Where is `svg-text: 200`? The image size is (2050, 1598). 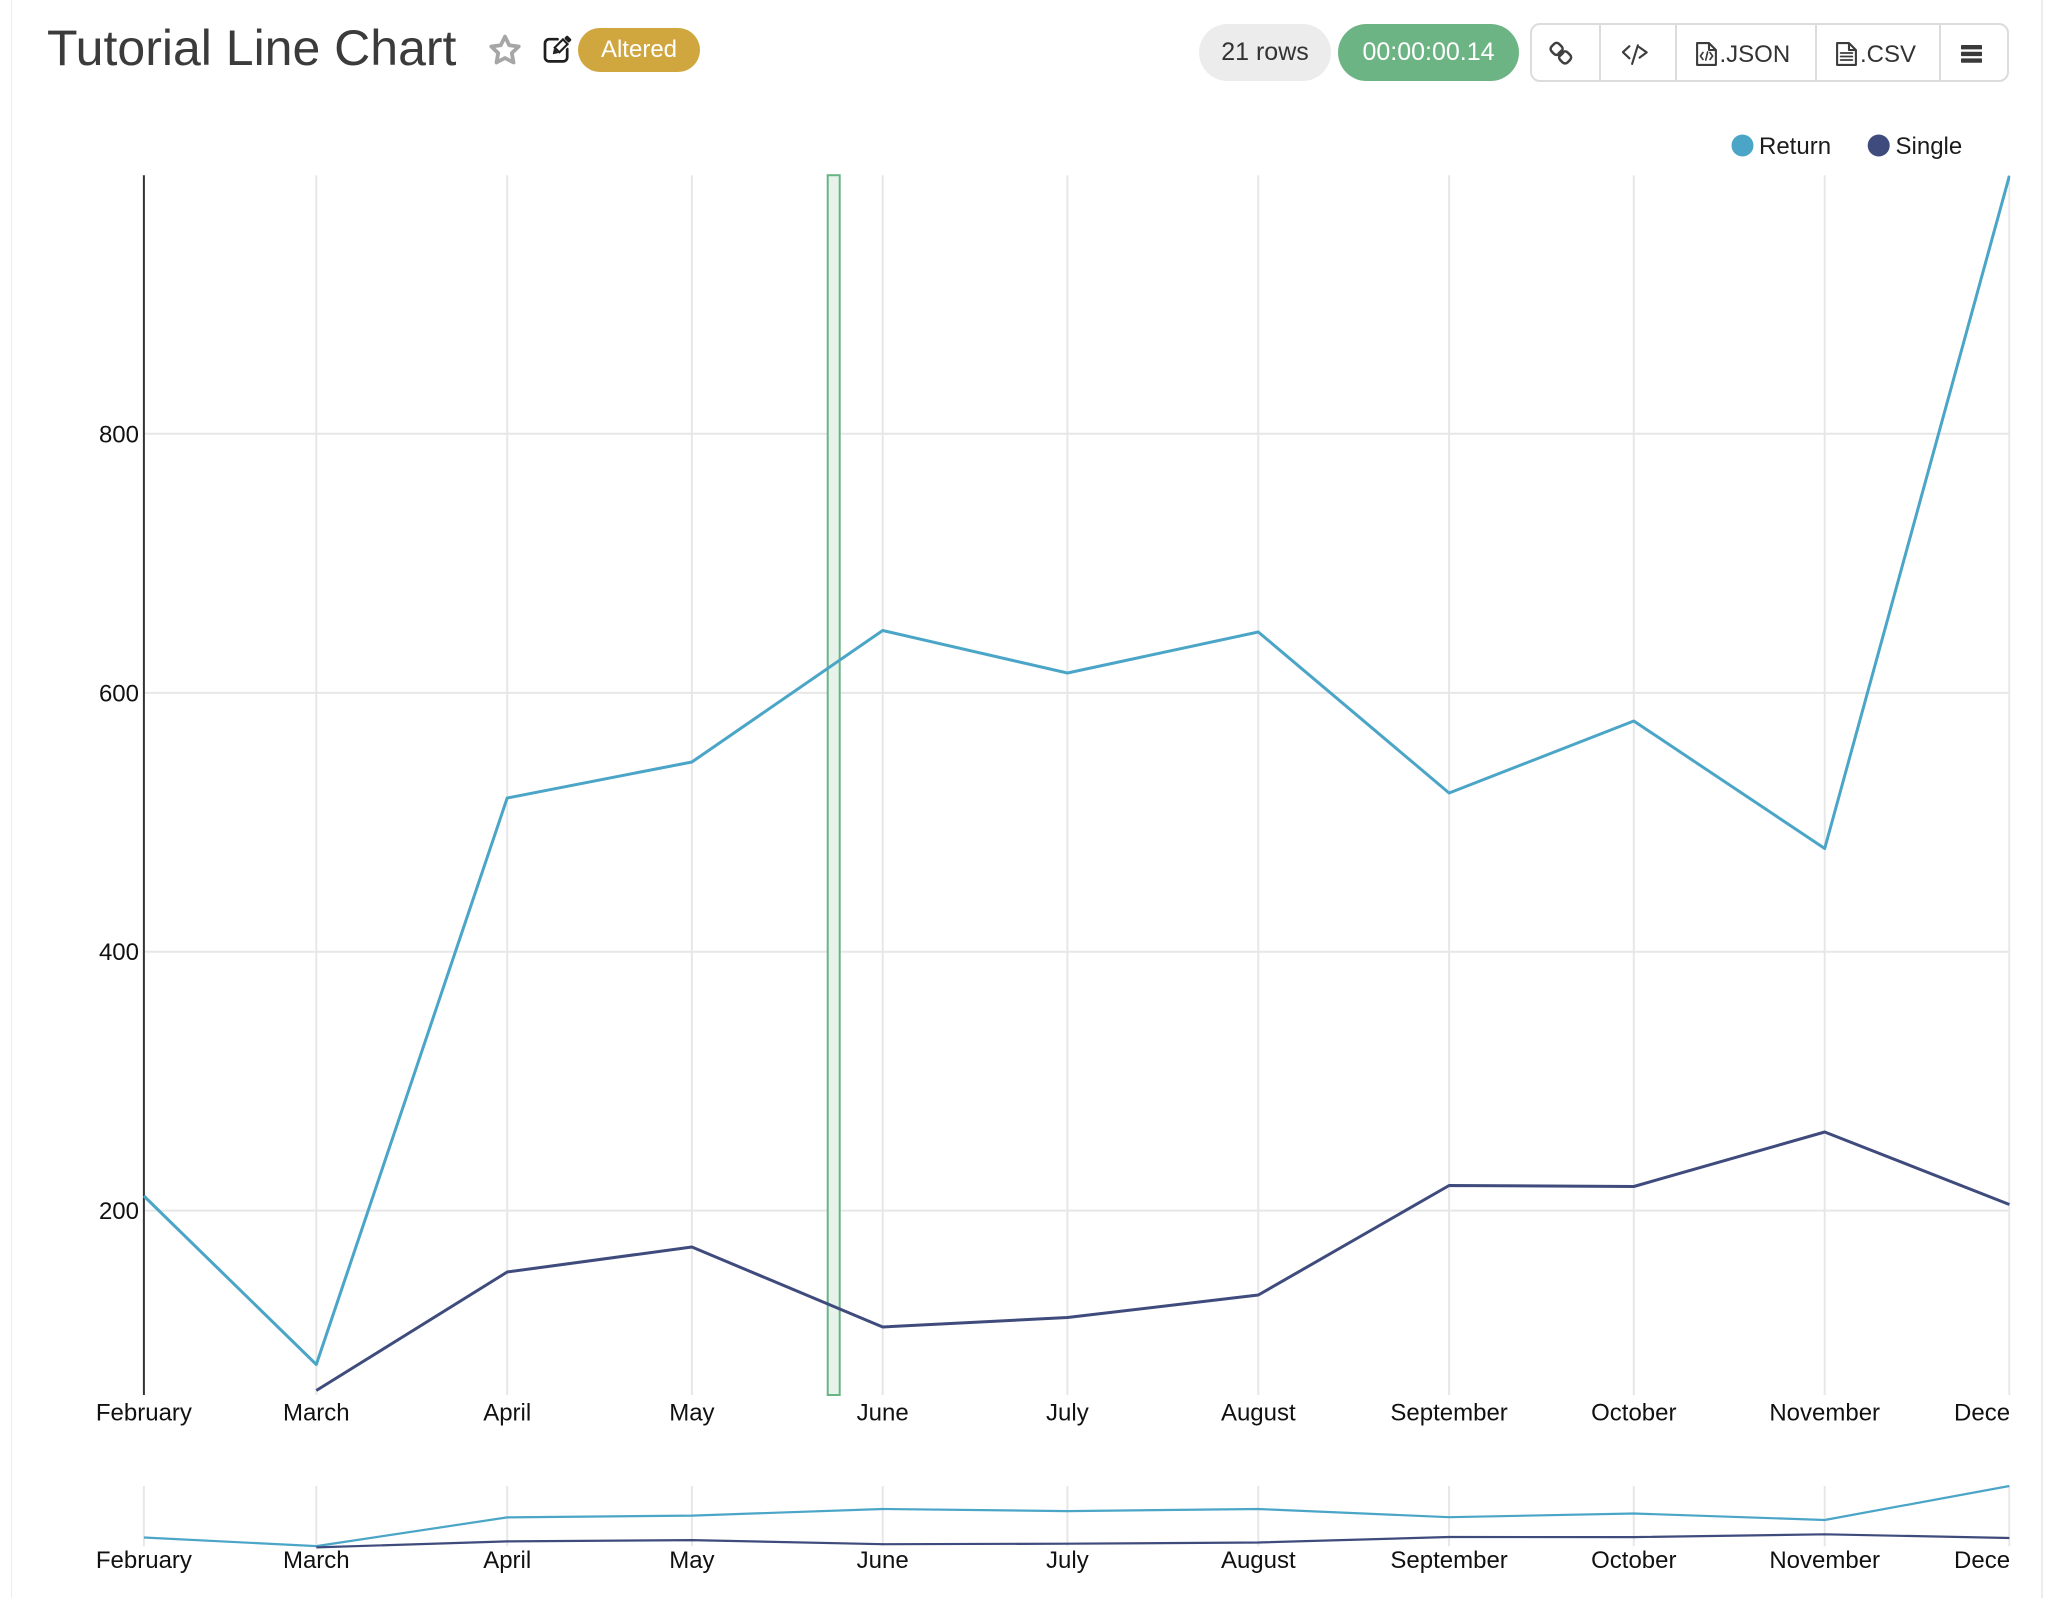
svg-text: 200 is located at coordinates (119, 1211).